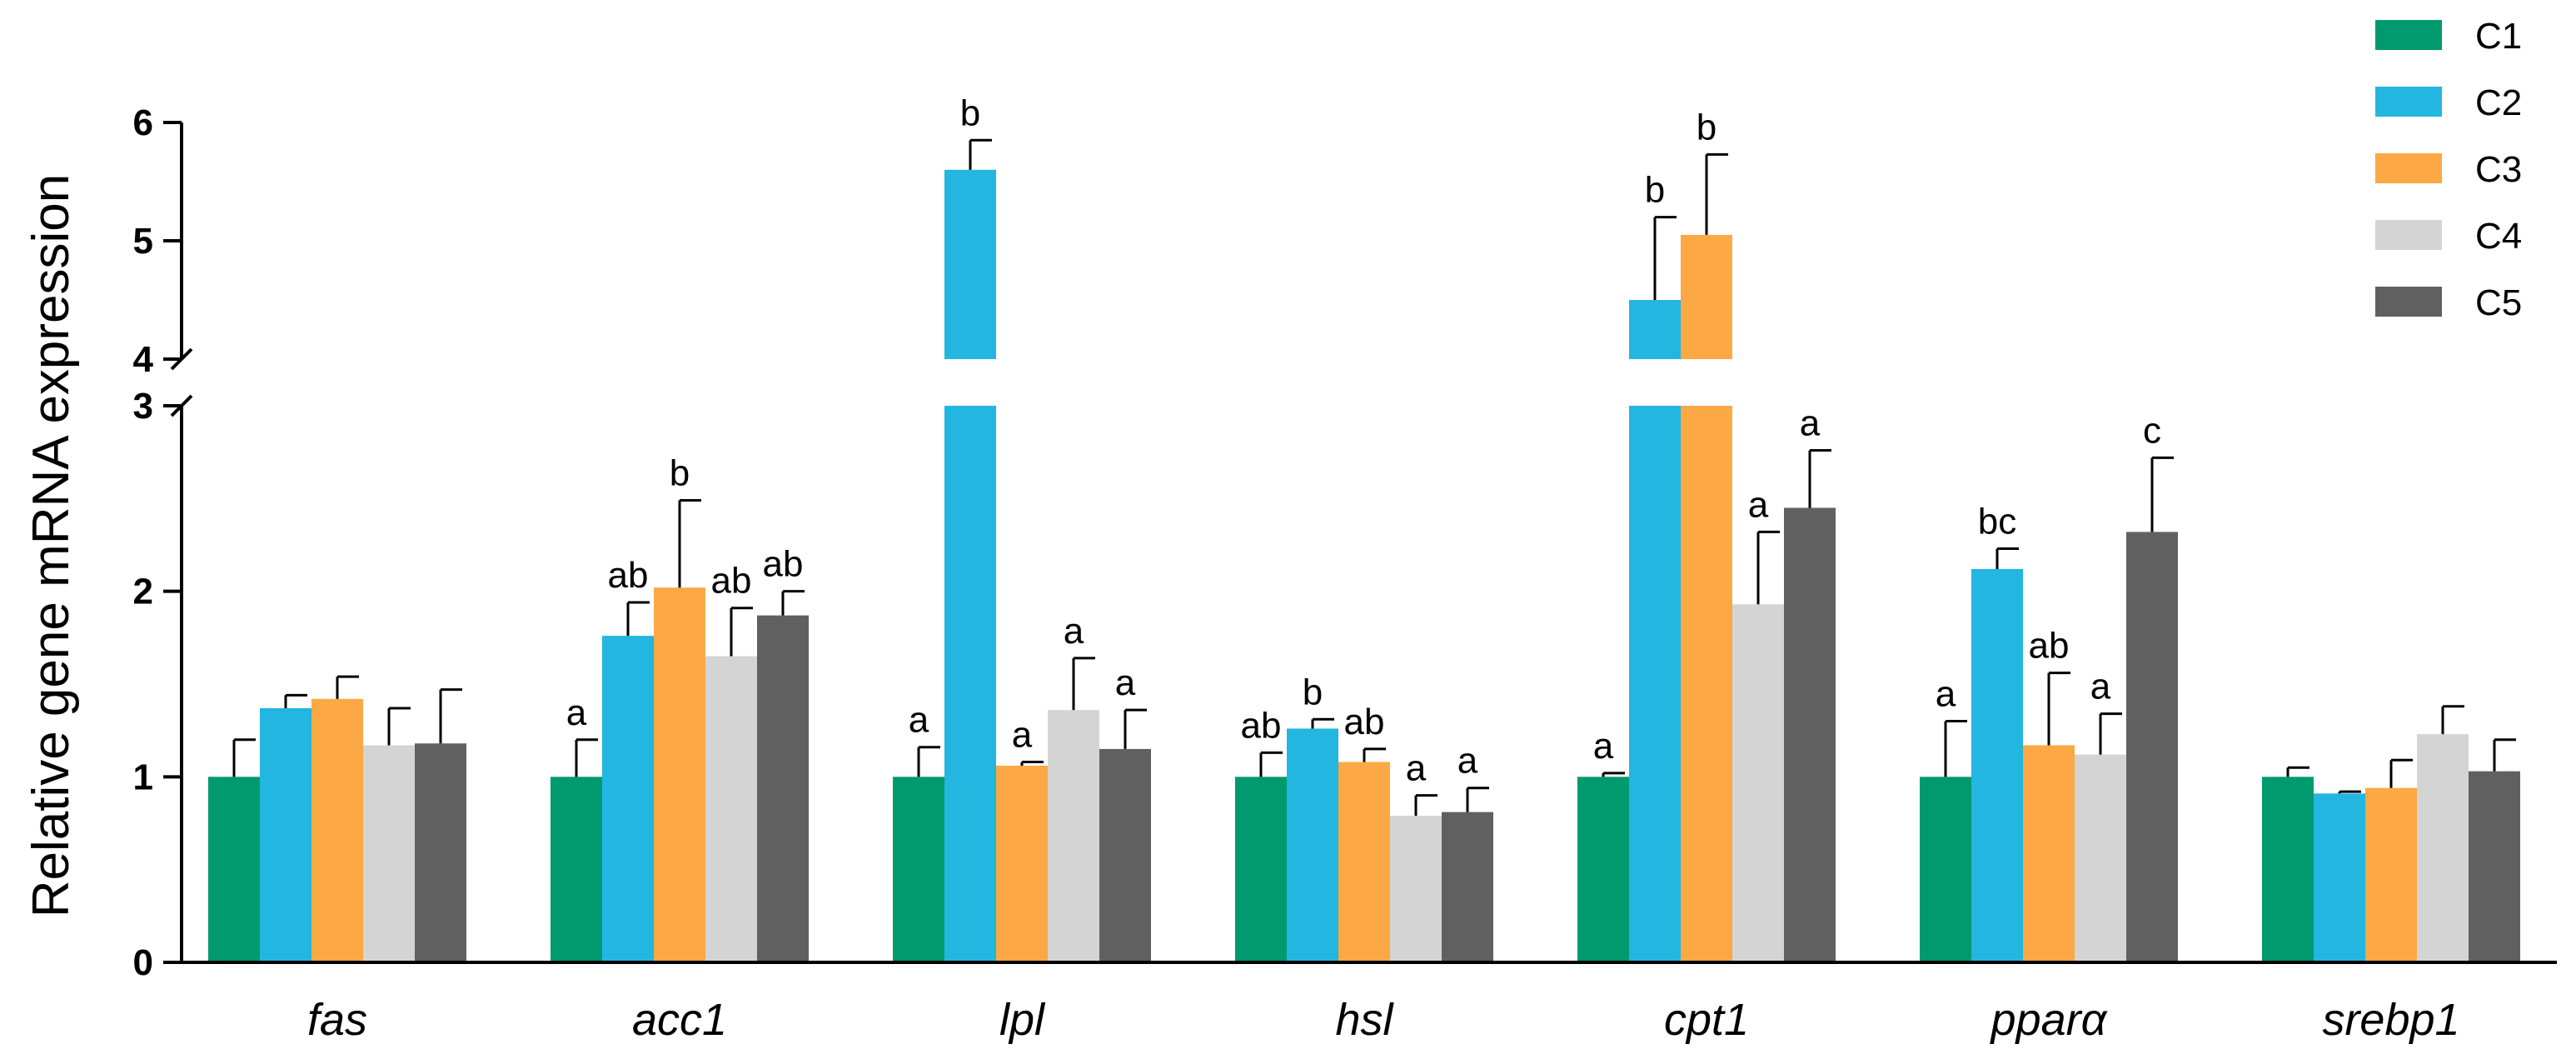  Describe the element at coordinates (1416, 889) in the screenshot. I see `bar-C4-hsl` at that location.